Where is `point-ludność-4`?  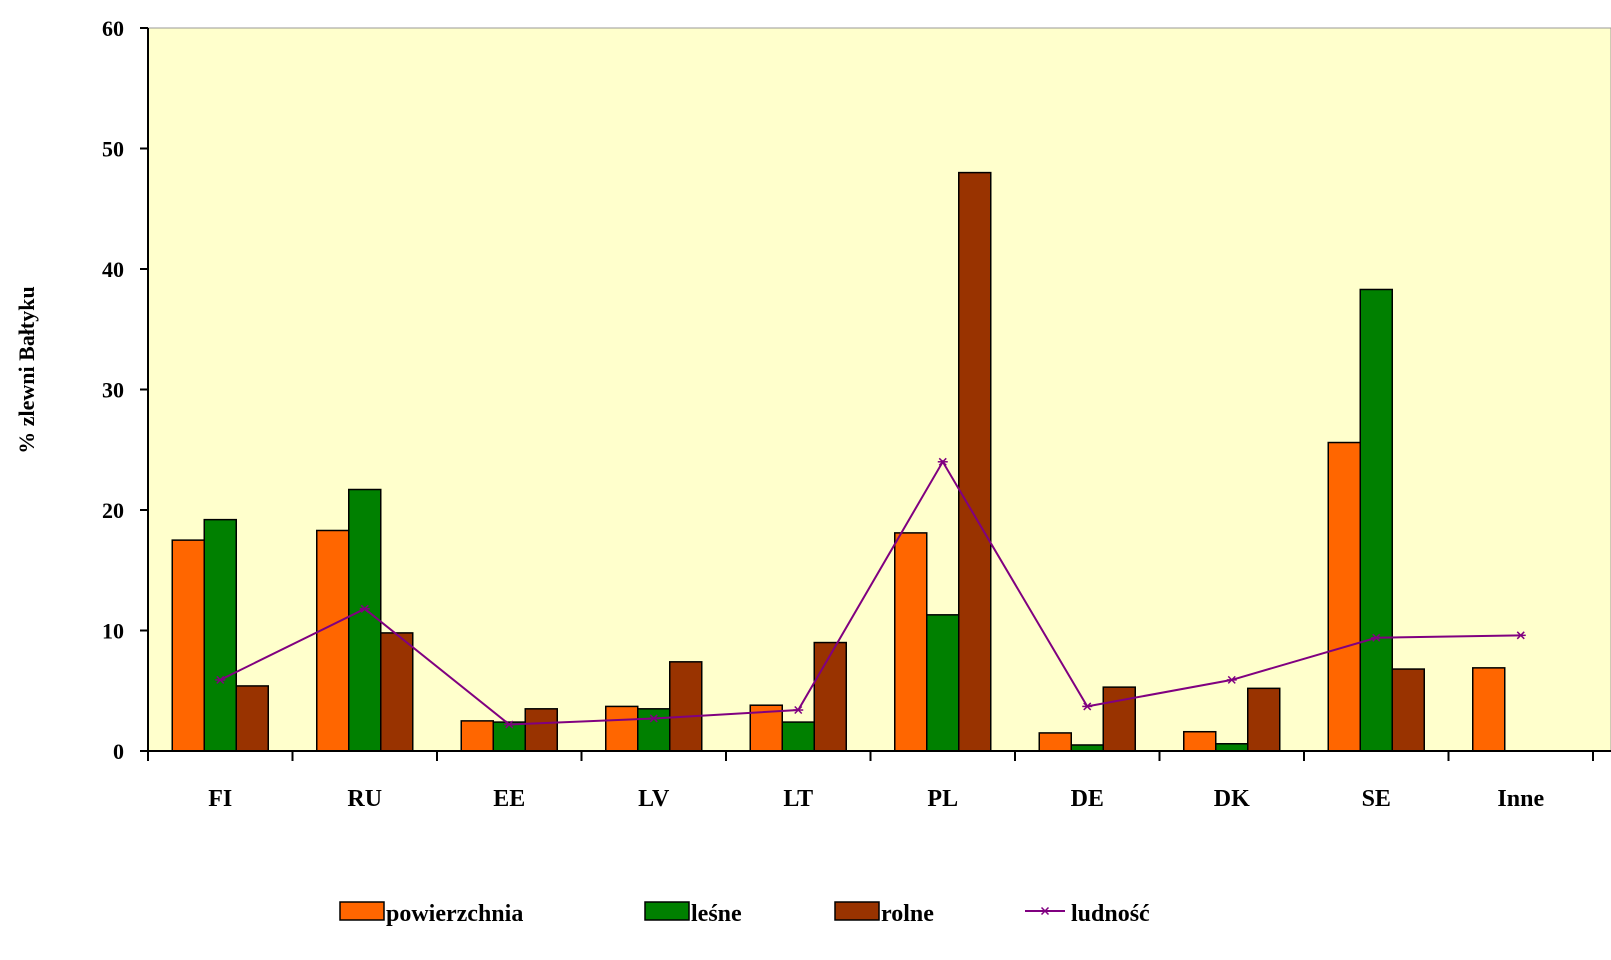 point-ludność-4 is located at coordinates (798, 710).